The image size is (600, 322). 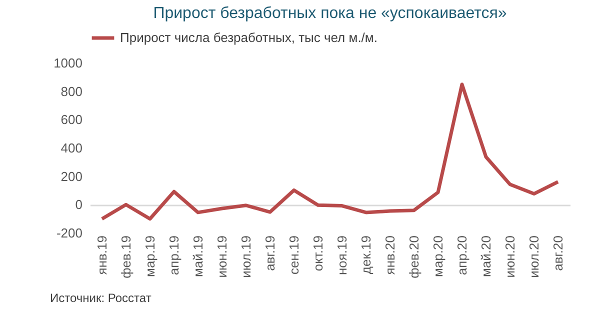 What do you see at coordinates (366, 255) in the screenshot?
I see `x-tick-label: дек.19` at bounding box center [366, 255].